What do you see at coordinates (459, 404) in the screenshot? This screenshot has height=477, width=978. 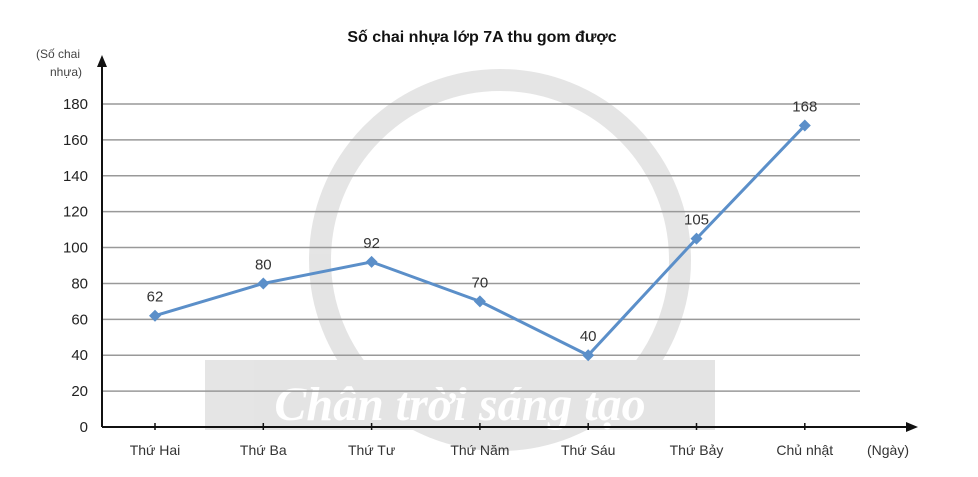 I see `watermark-text: Chân trời sáng tạo` at bounding box center [459, 404].